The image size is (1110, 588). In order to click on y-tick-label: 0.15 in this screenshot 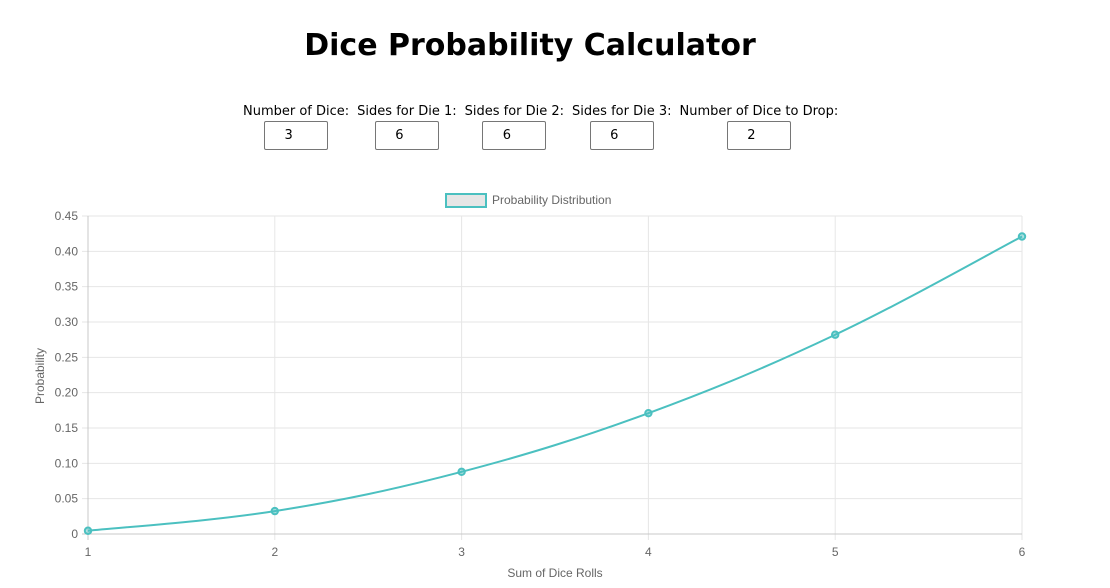, I will do `click(67, 428)`.